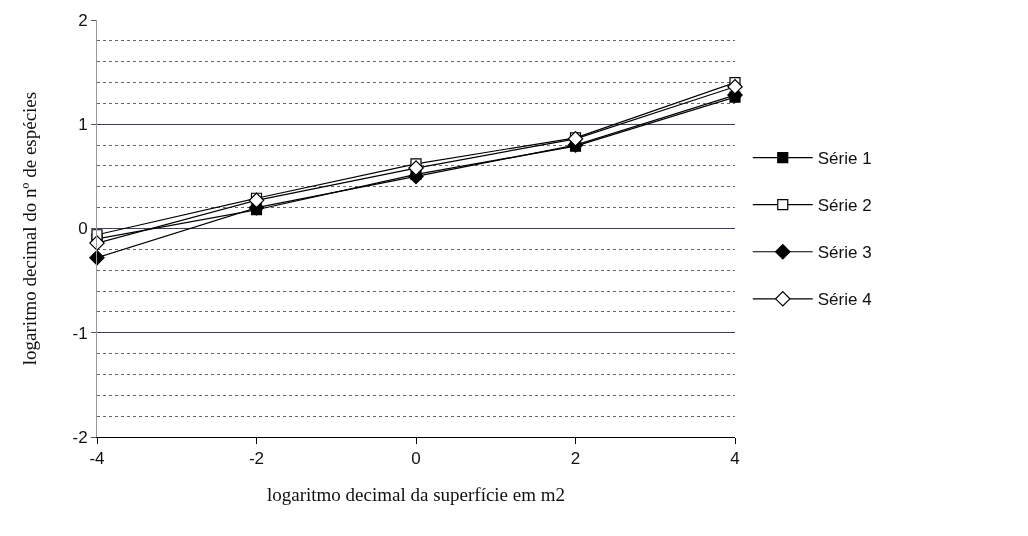 This screenshot has height=536, width=1028. Describe the element at coordinates (80, 437) in the screenshot. I see `y-tick-label: -2` at that location.